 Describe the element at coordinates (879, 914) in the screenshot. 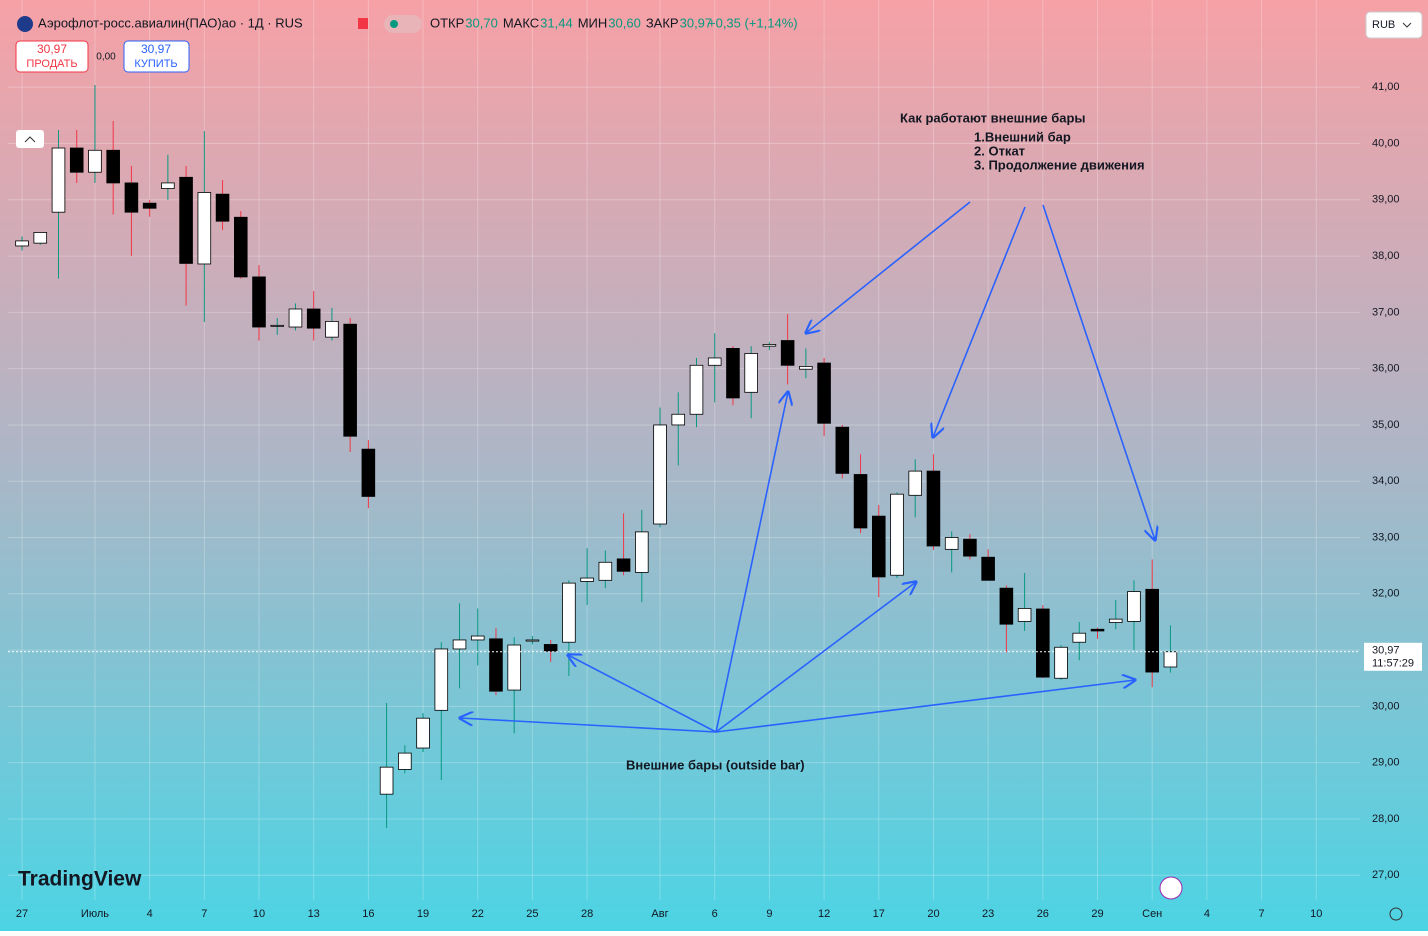

I see `x-tick-label: 17` at that location.